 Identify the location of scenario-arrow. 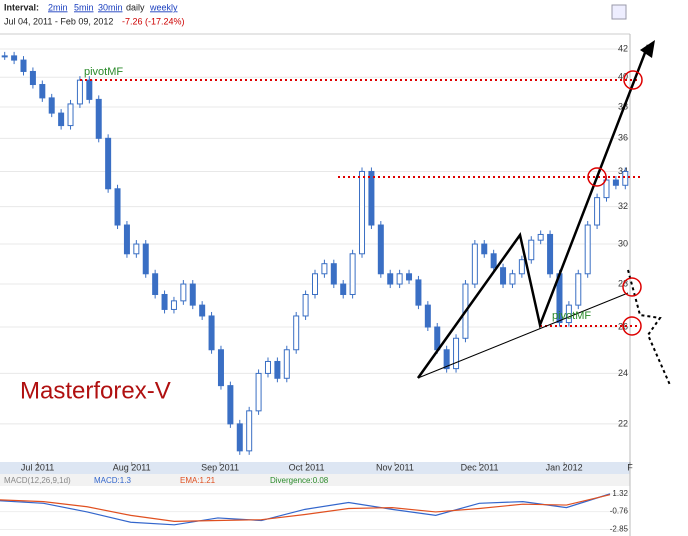
(649, 327).